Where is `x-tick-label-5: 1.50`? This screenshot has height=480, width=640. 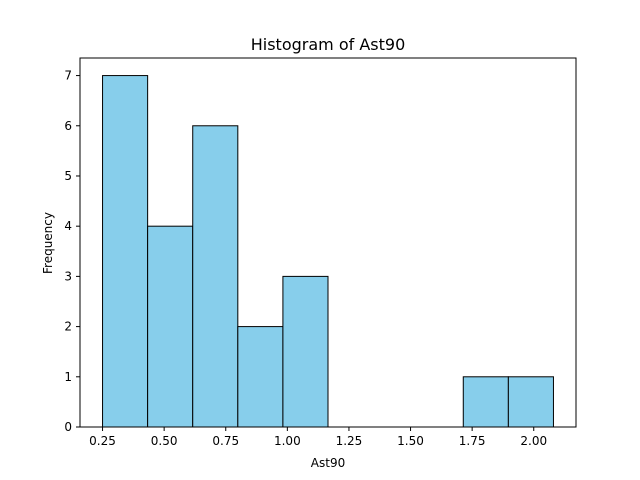 x-tick-label-5: 1.50 is located at coordinates (410, 441).